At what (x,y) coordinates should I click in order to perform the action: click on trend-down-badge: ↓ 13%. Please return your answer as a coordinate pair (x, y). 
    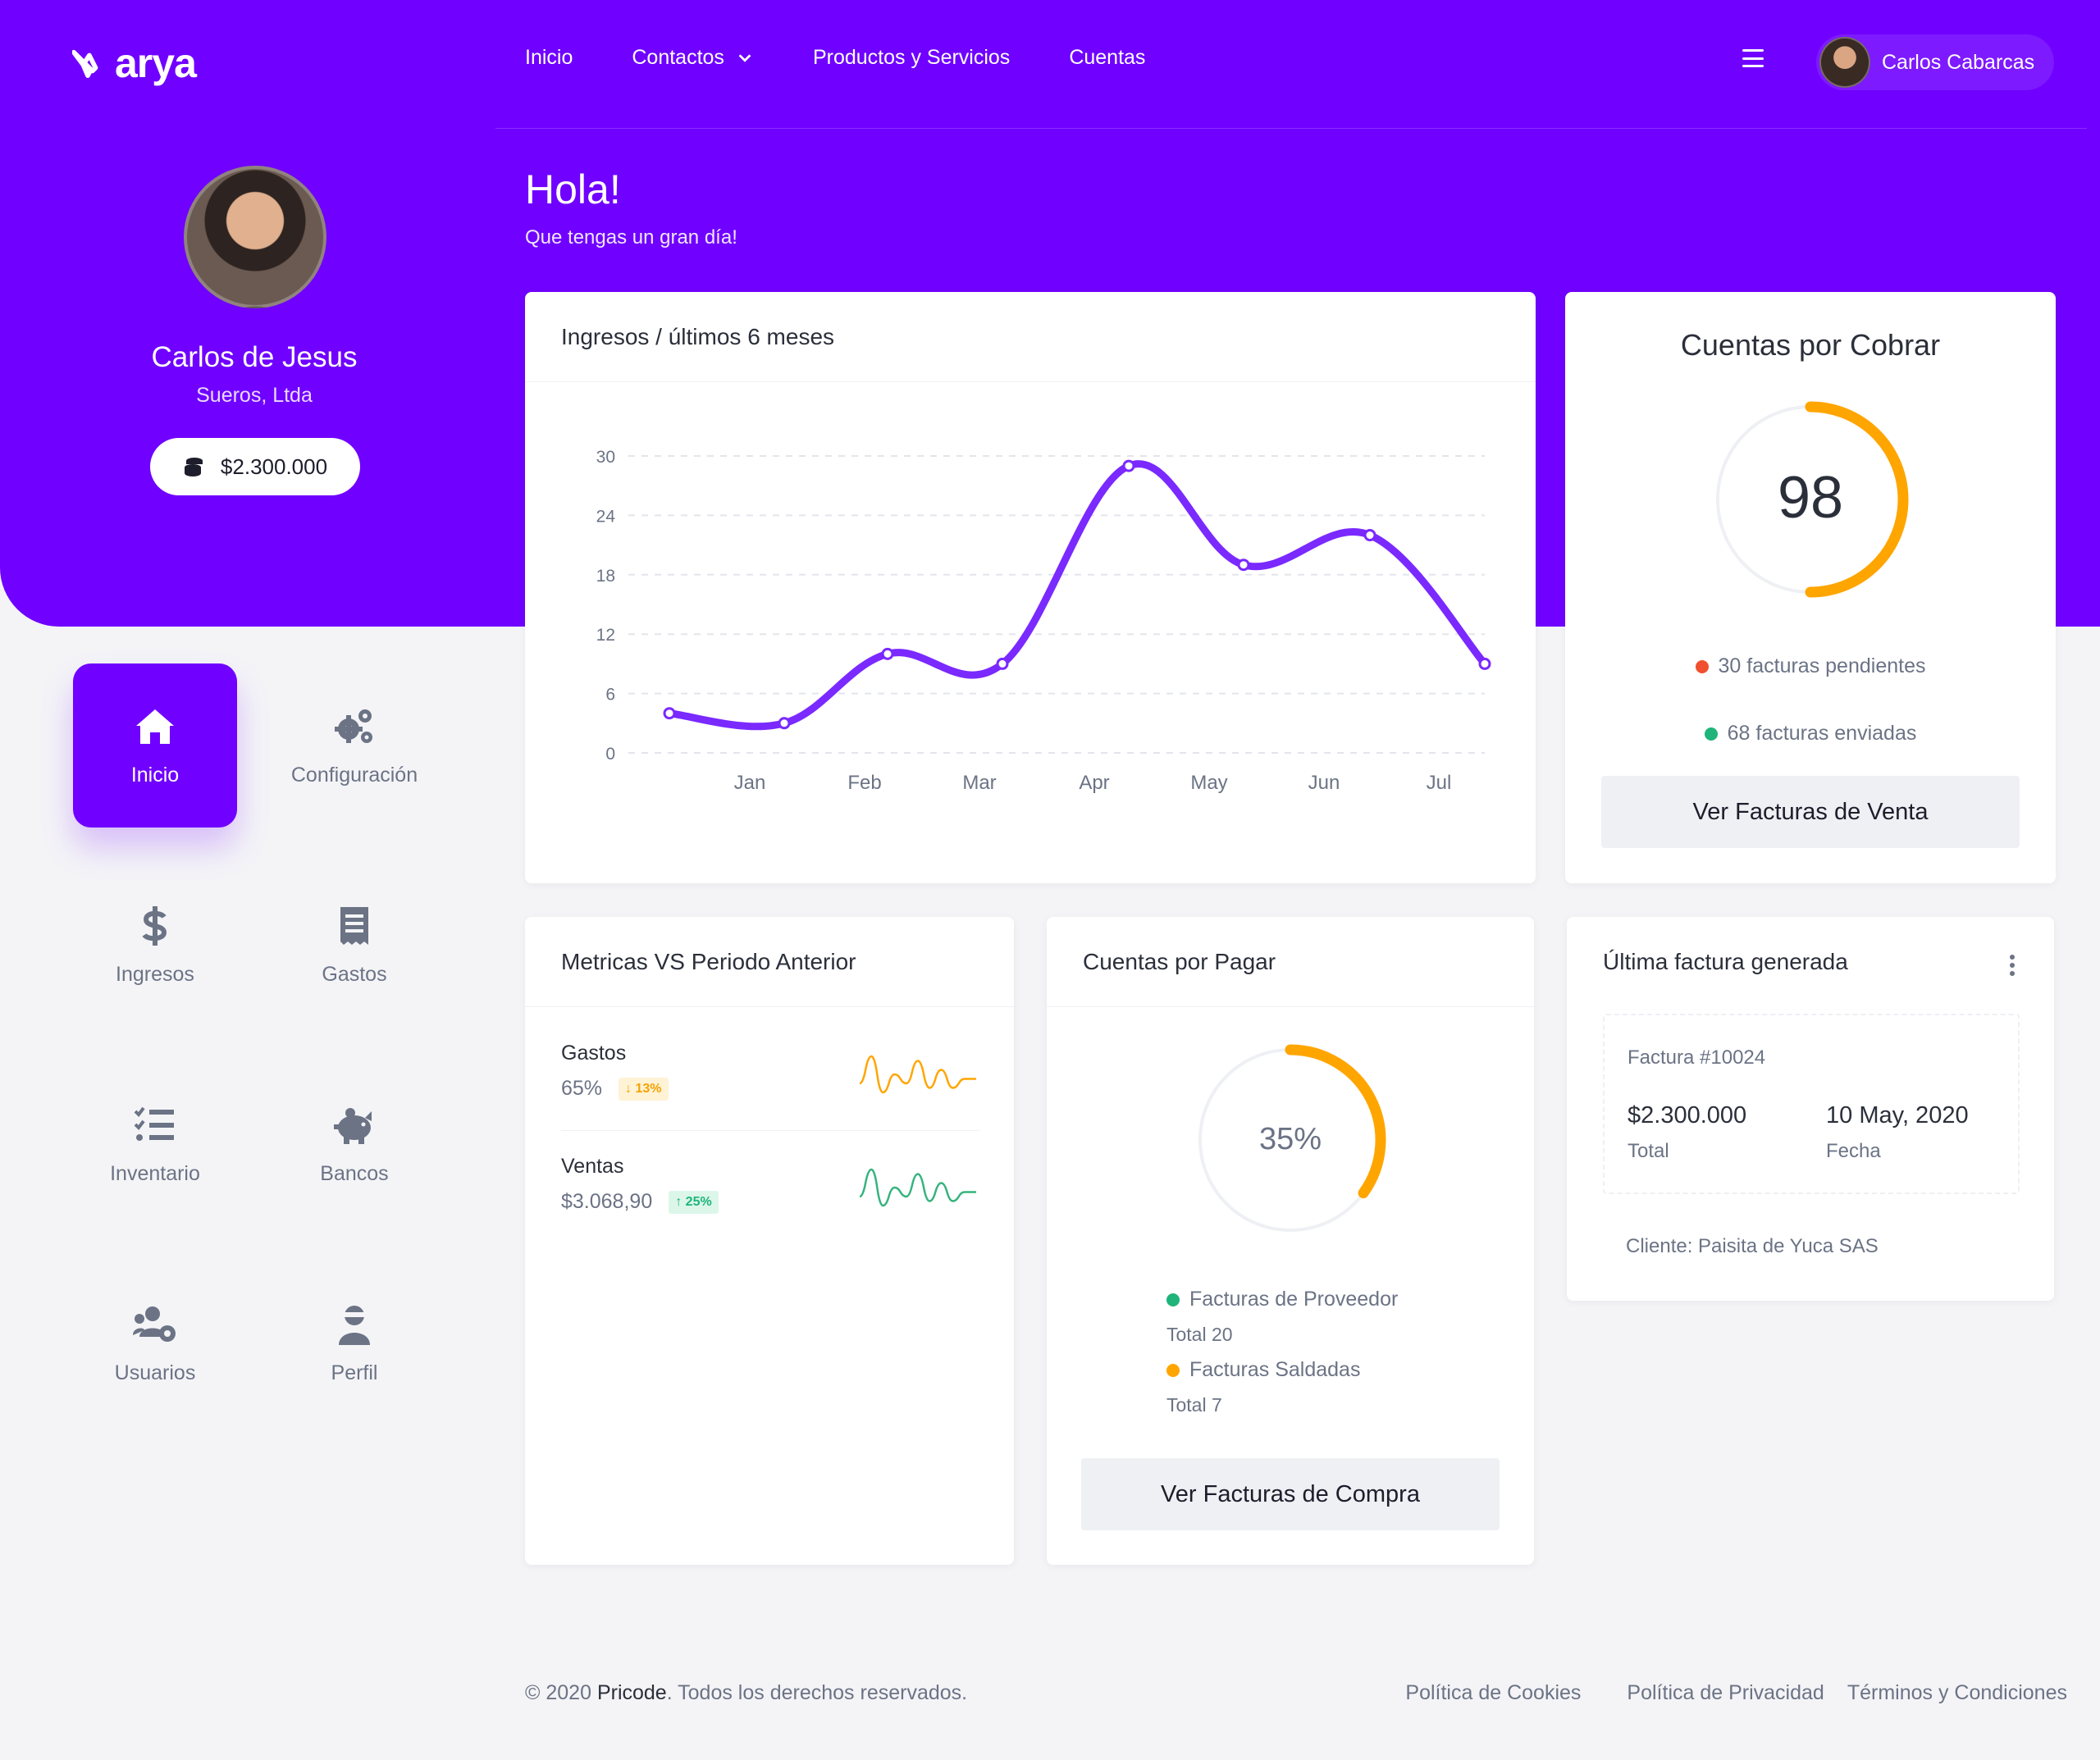
    Looking at the image, I should click on (644, 1089).